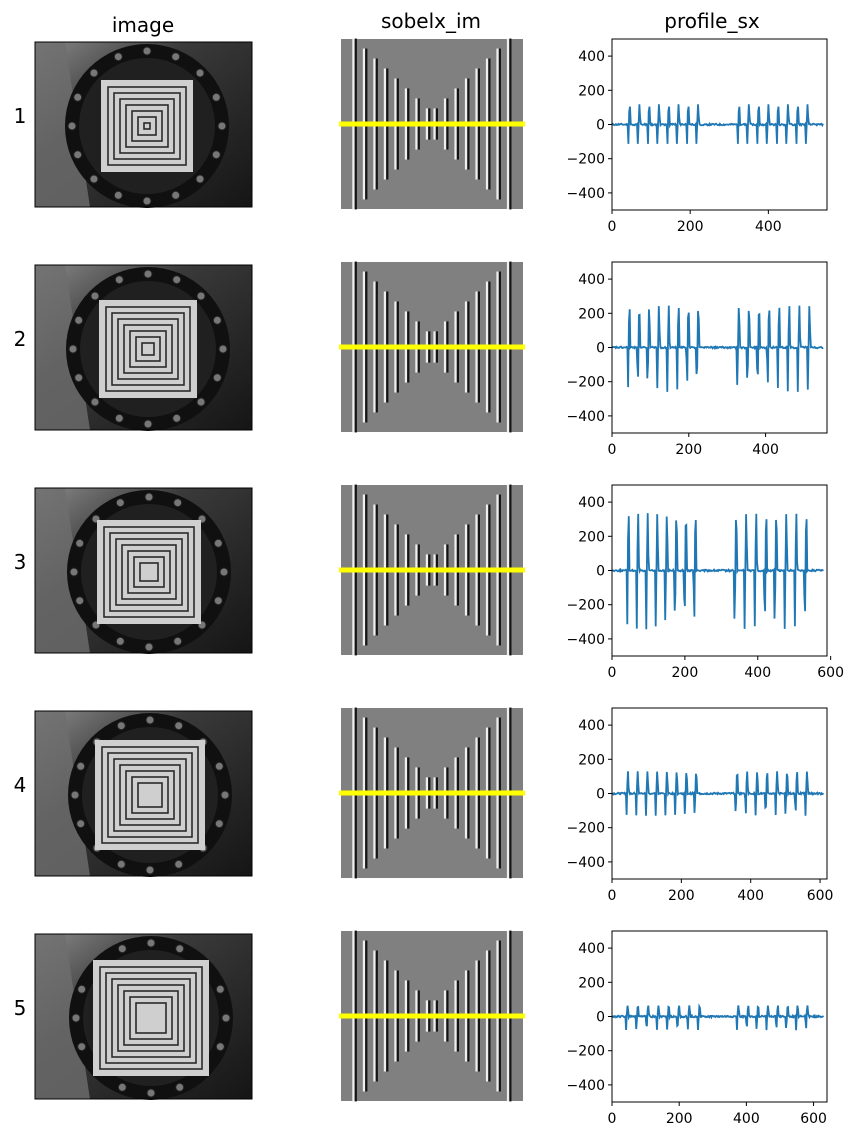  I want to click on row-label: 1, so click(20, 116).